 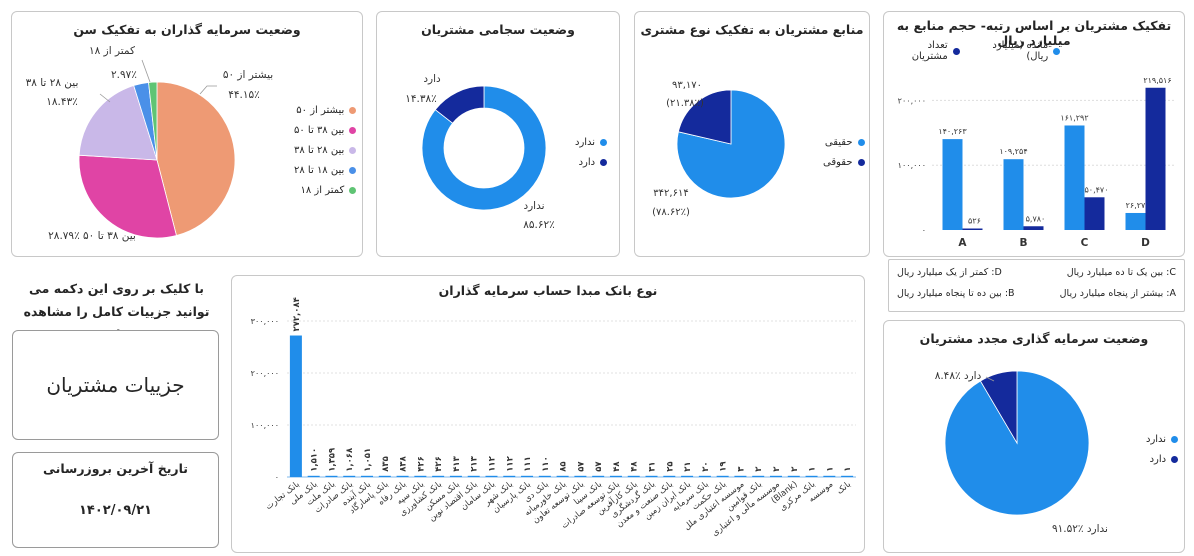 I want to click on bank-bar-value-label: ۱۱۰, so click(x=546, y=464).